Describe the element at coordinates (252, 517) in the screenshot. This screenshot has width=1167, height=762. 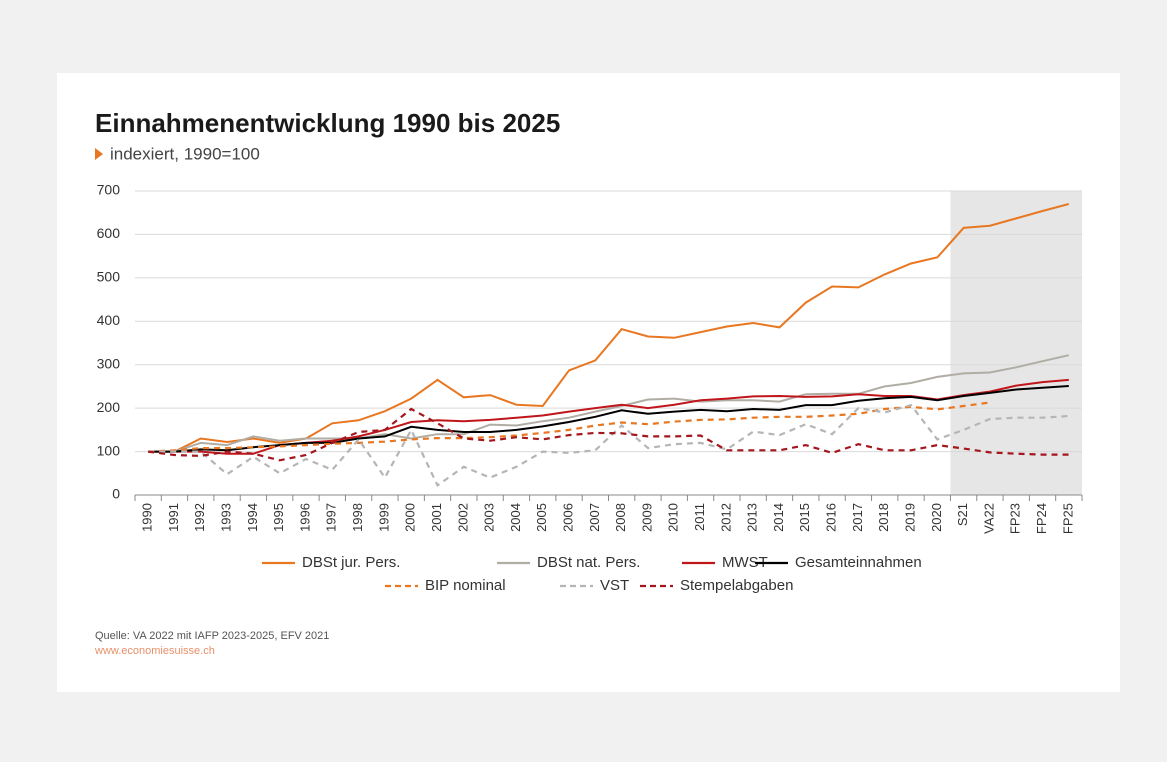
I see `x-tick-label: 1994` at that location.